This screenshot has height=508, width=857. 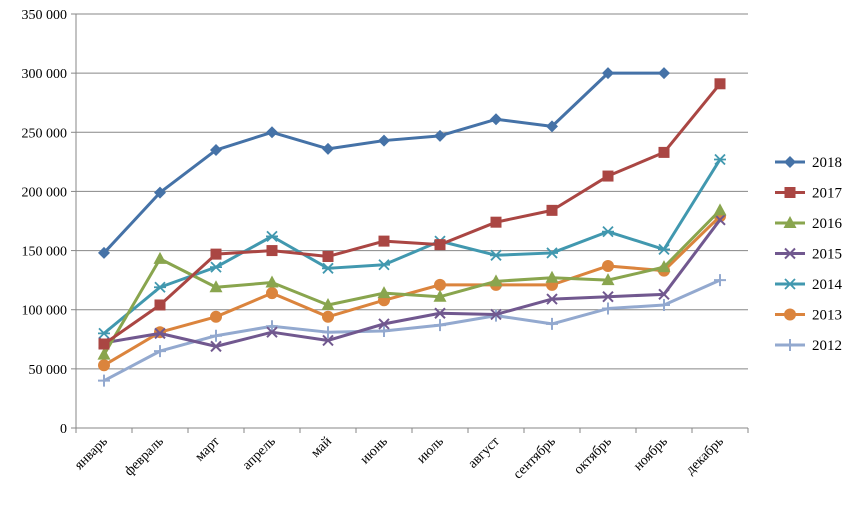 I want to click on legend-label: 2018, so click(x=827, y=163).